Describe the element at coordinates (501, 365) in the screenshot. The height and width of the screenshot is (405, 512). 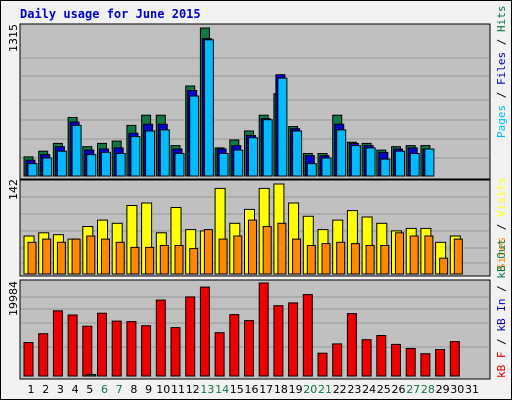
I see `legend-bottom-part-0: kB F` at that location.